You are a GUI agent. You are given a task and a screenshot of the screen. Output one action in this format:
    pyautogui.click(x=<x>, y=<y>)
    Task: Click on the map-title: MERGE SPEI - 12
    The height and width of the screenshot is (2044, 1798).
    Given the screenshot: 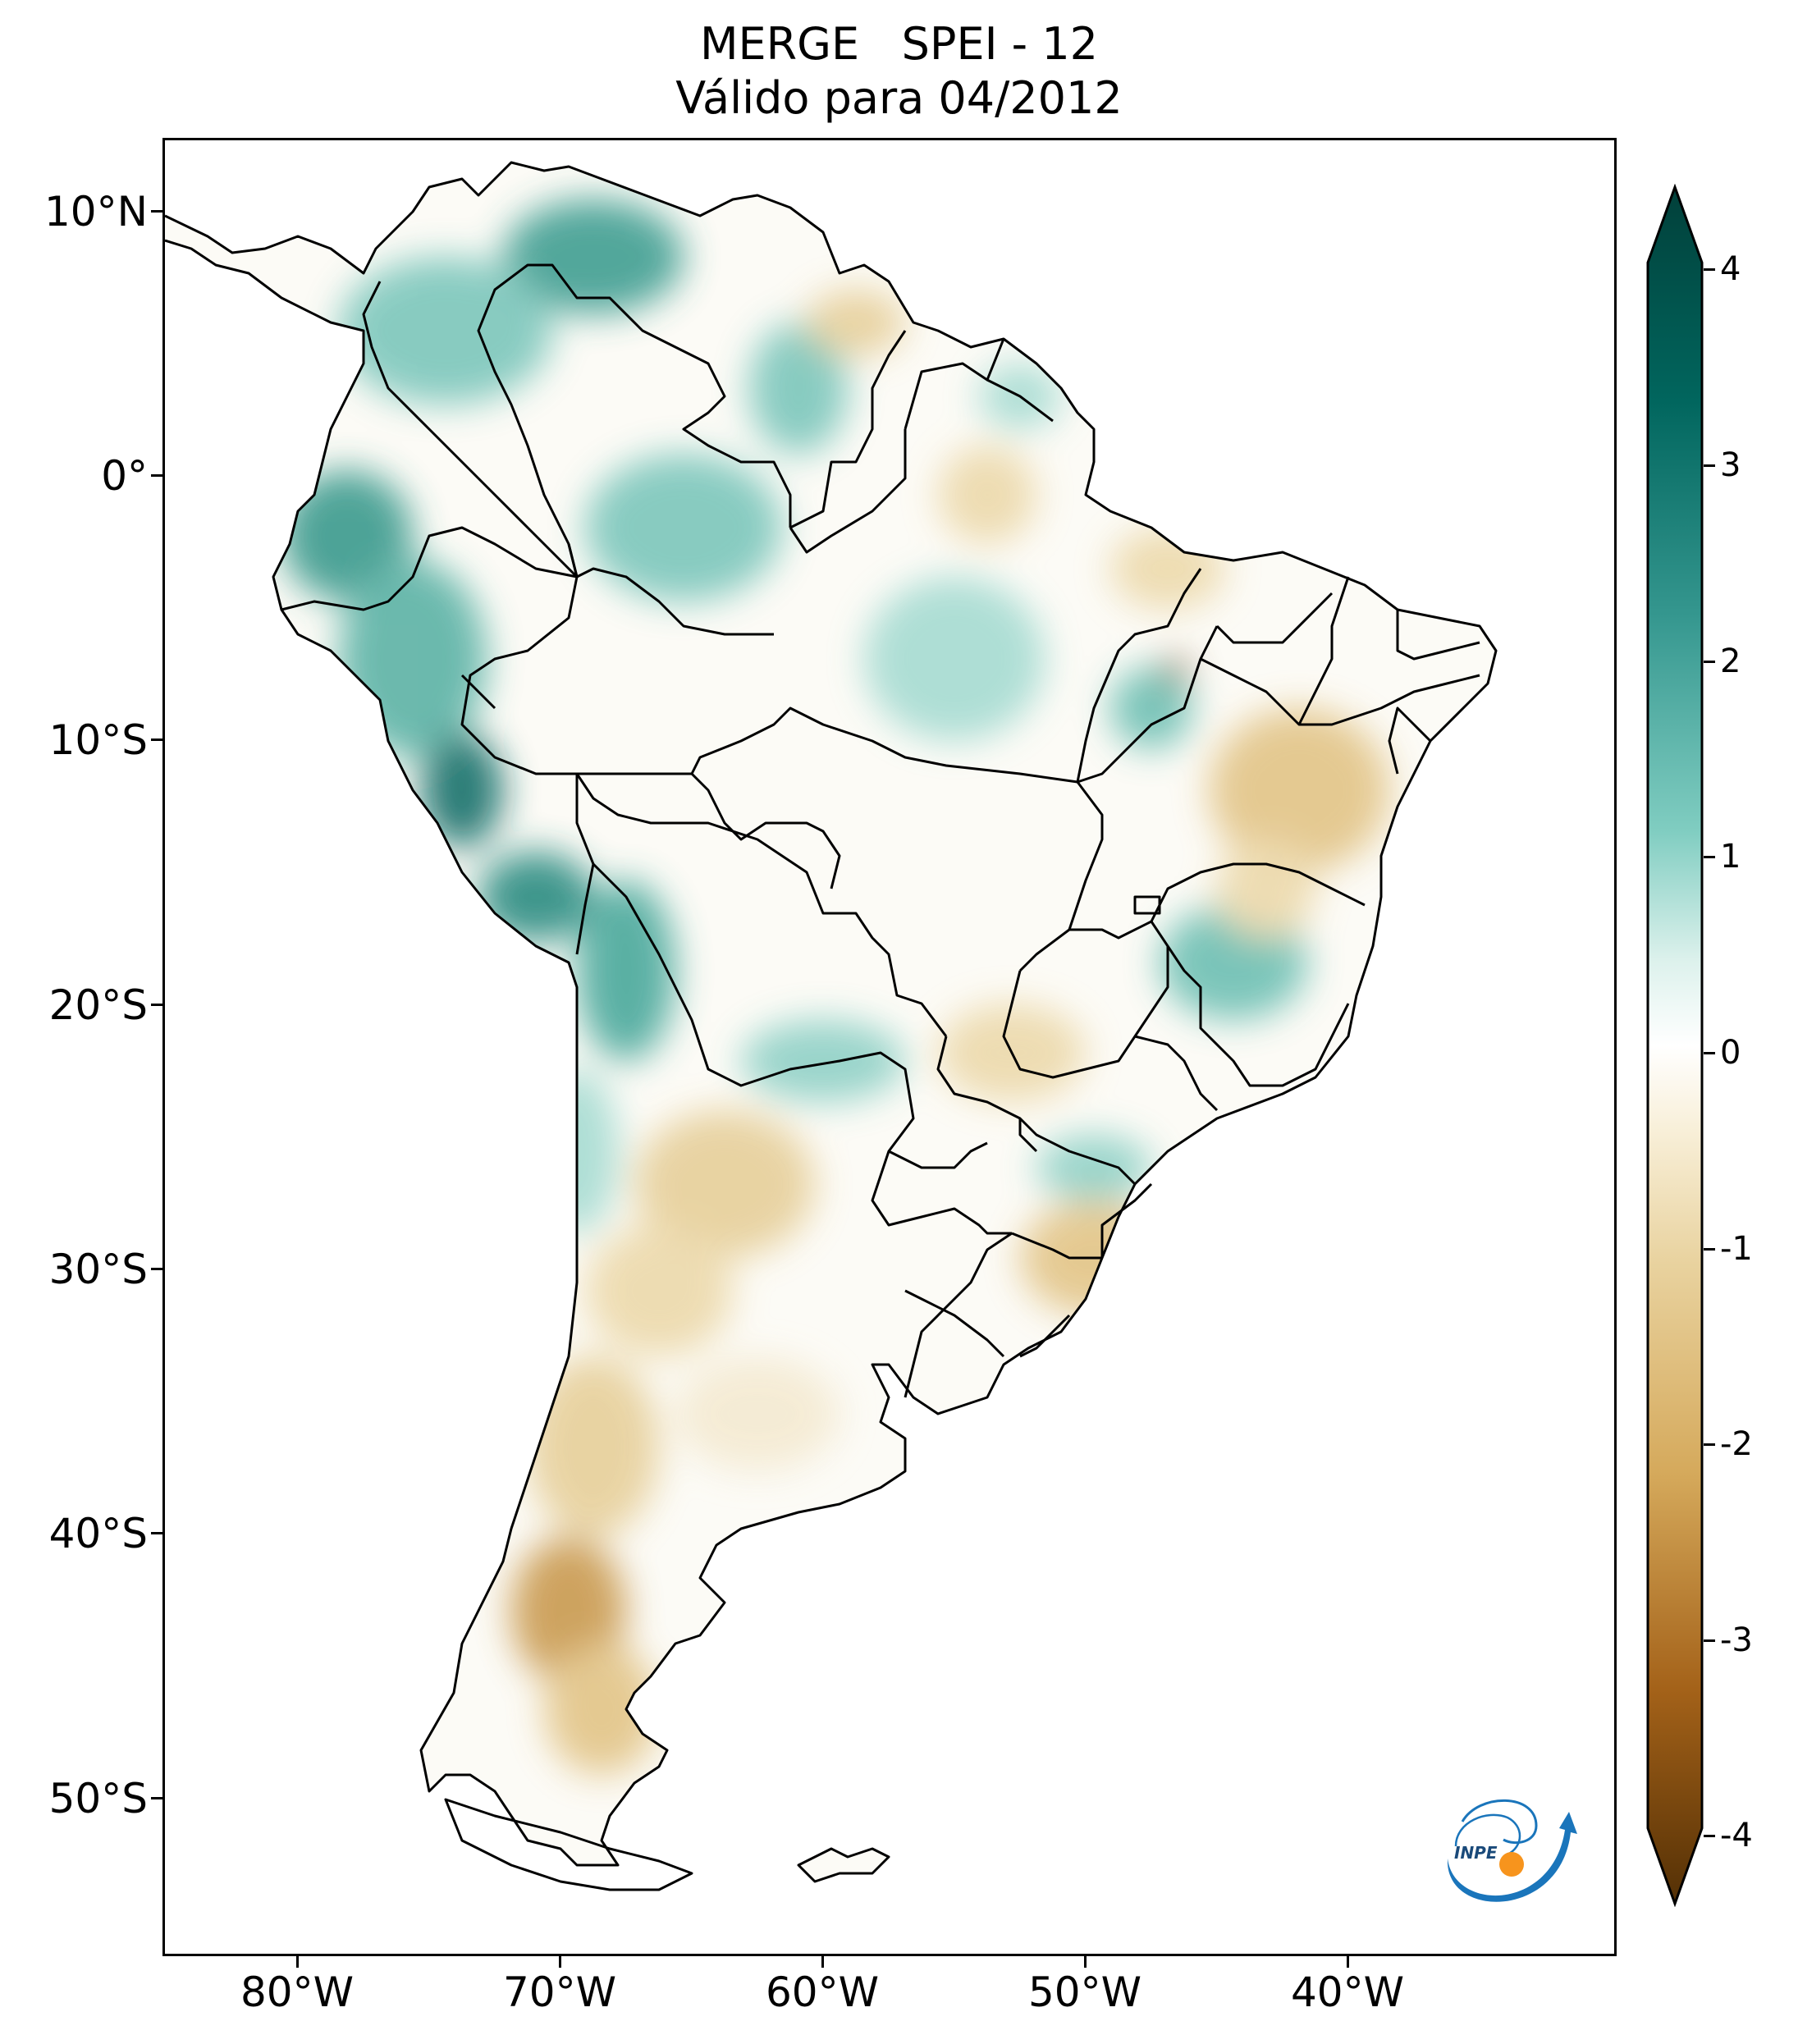 What is the action you would take?
    pyautogui.click(x=899, y=44)
    